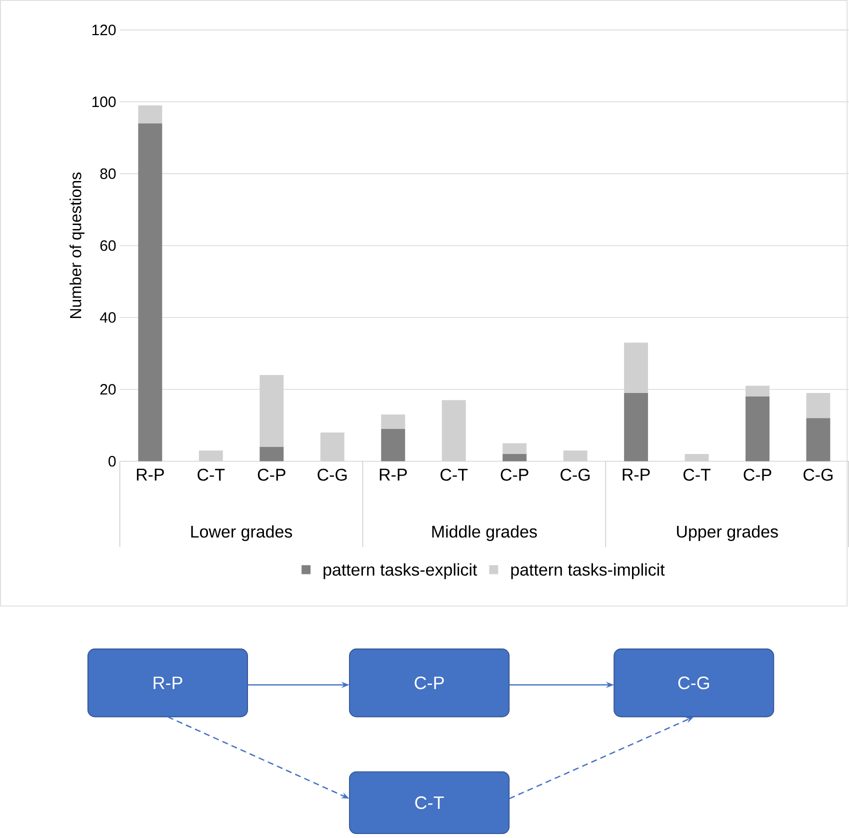 The image size is (849, 838). Describe the element at coordinates (429, 683) in the screenshot. I see `text: C-P` at that location.